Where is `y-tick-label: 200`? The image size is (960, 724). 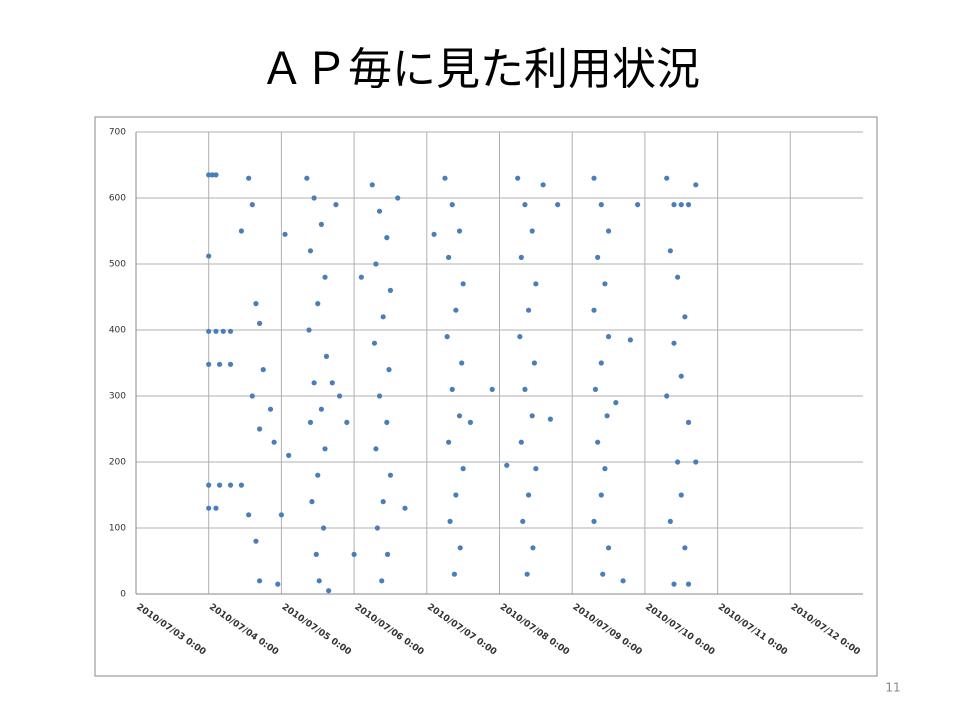 y-tick-label: 200 is located at coordinates (117, 463).